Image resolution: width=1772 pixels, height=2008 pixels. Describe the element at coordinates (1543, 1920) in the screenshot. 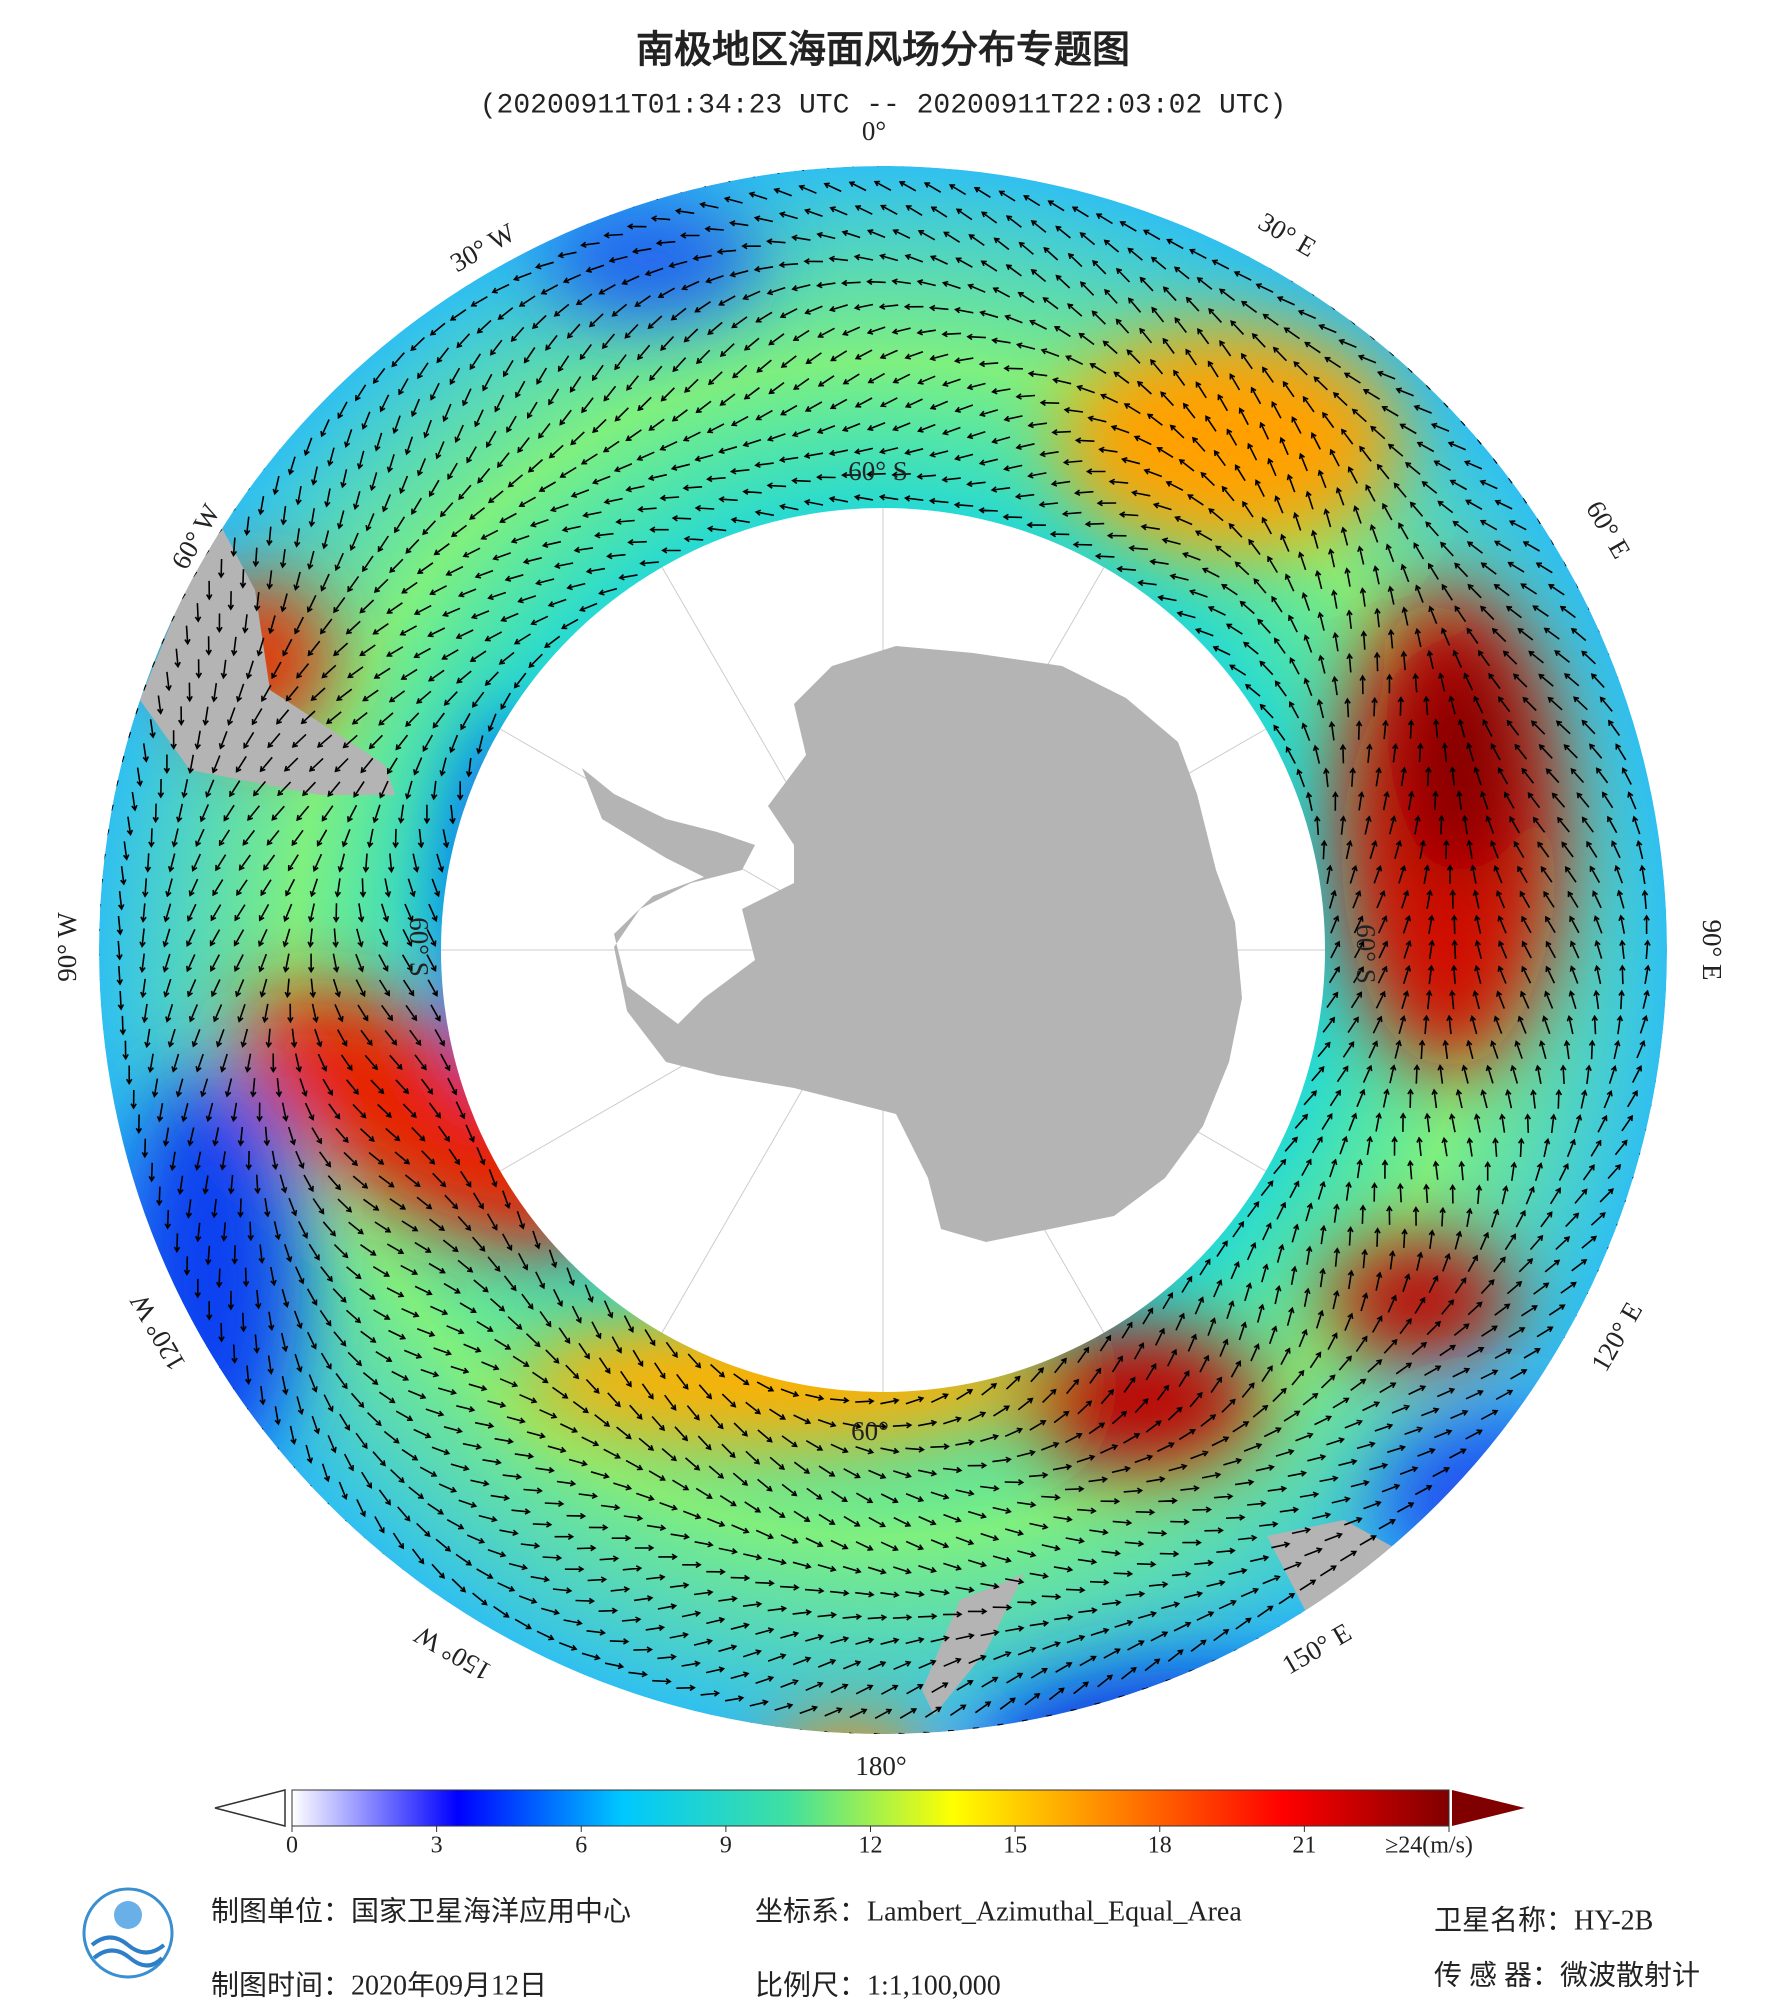

I see `footer-satellite: 卫星名称：HY-2B` at that location.